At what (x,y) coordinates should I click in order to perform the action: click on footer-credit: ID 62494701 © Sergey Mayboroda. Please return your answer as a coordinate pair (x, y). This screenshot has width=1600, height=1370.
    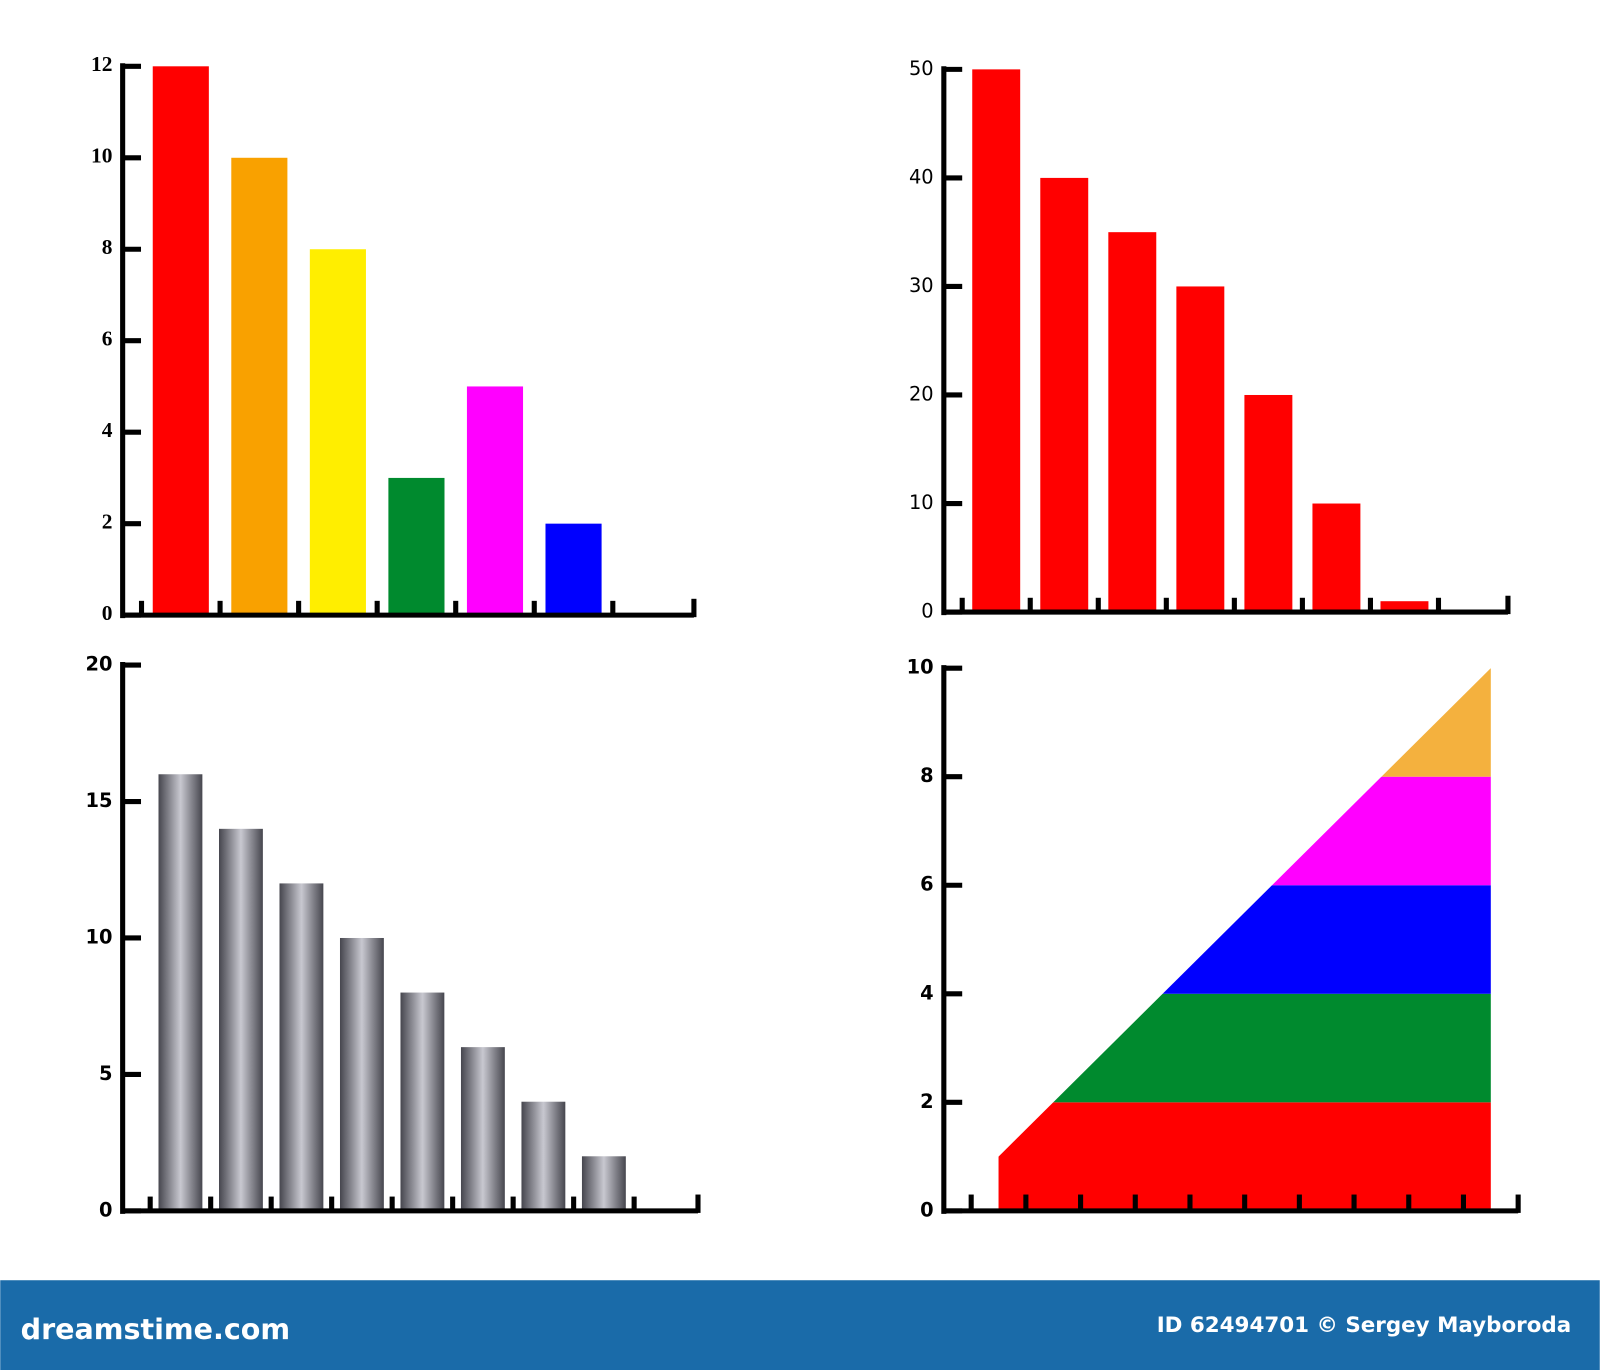
    Looking at the image, I should click on (1364, 1325).